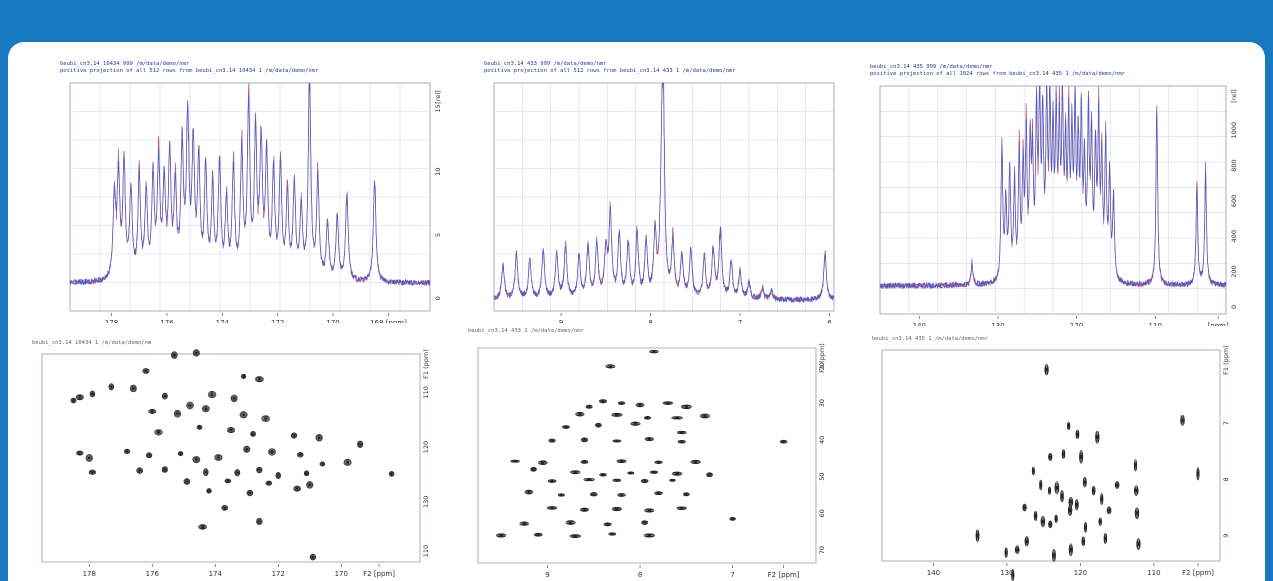  I want to click on series-line-projection-a, so click(1053, 187).